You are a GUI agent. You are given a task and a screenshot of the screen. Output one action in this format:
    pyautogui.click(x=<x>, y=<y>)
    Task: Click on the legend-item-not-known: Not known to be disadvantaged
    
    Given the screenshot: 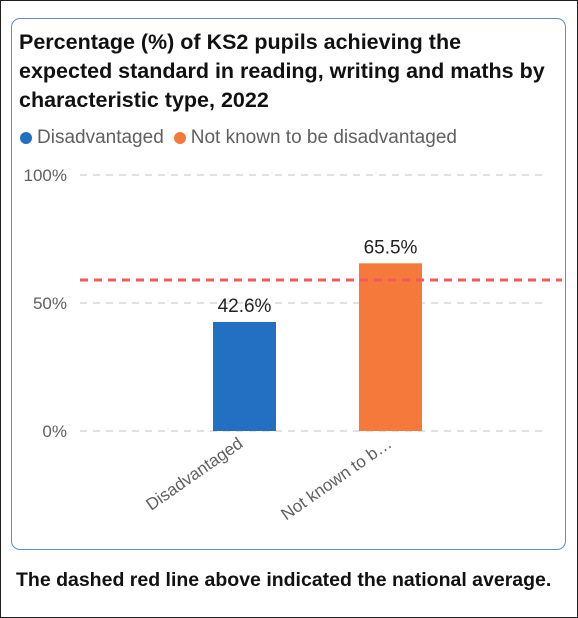 What is the action you would take?
    pyautogui.click(x=315, y=138)
    